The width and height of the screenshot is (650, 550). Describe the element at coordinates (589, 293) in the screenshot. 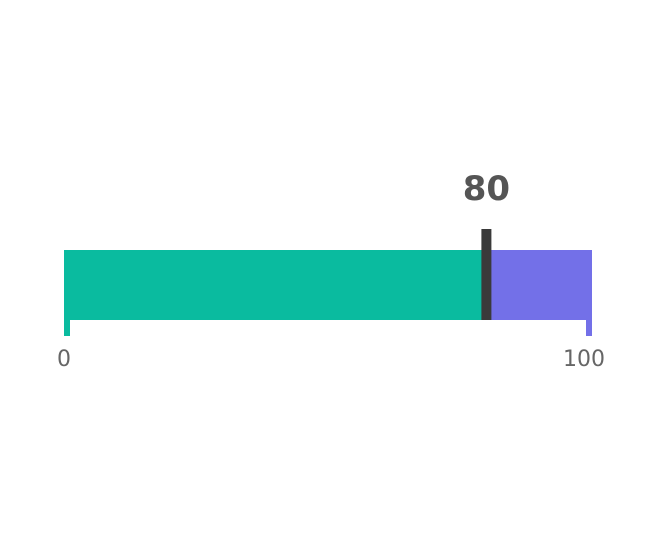

I see `gauge-max-tick` at that location.